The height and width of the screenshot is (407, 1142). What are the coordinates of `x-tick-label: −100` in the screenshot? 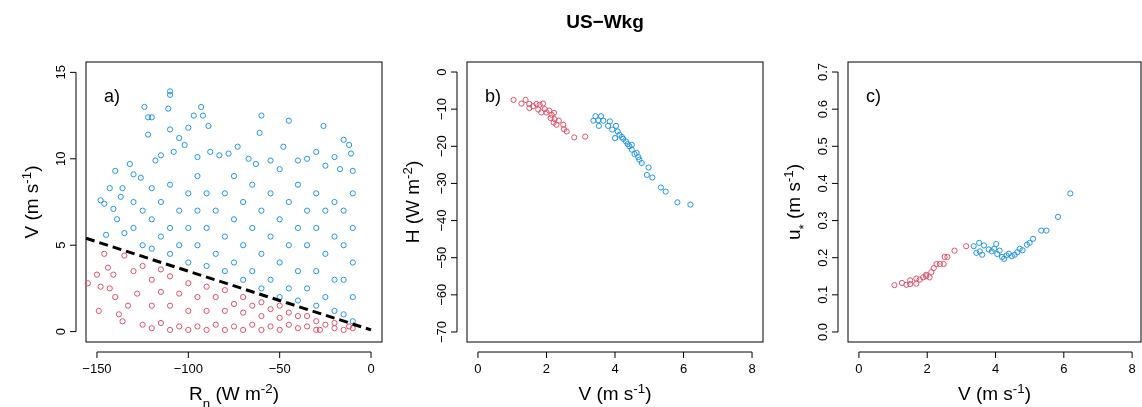 It's located at (188, 368).